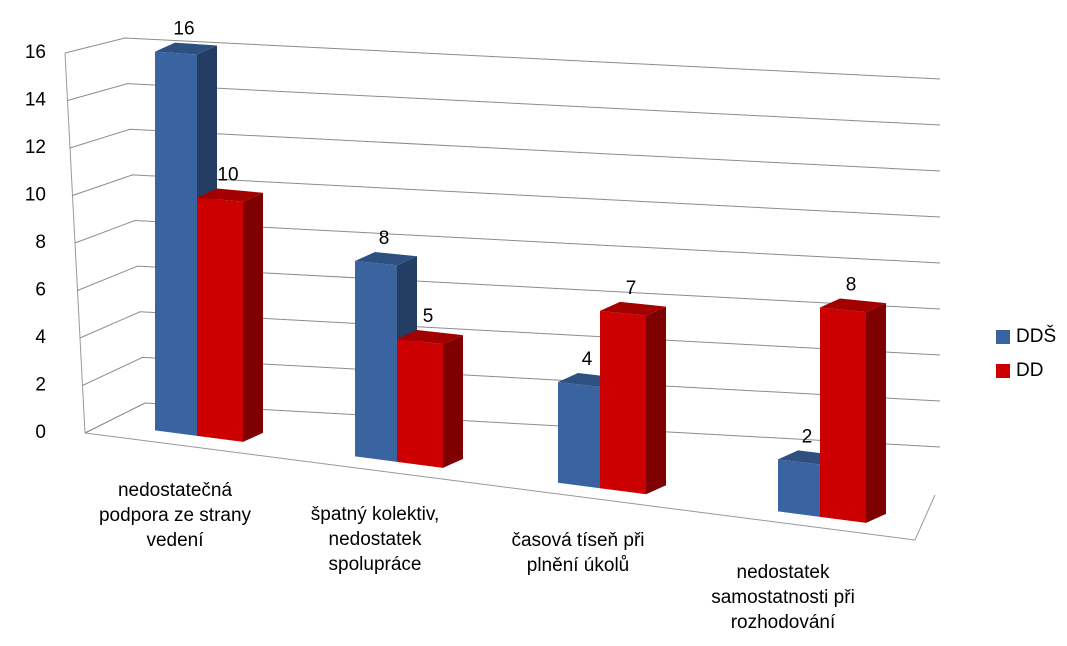 The height and width of the screenshot is (646, 1067). I want to click on y-tick-label: 10, so click(35, 195).